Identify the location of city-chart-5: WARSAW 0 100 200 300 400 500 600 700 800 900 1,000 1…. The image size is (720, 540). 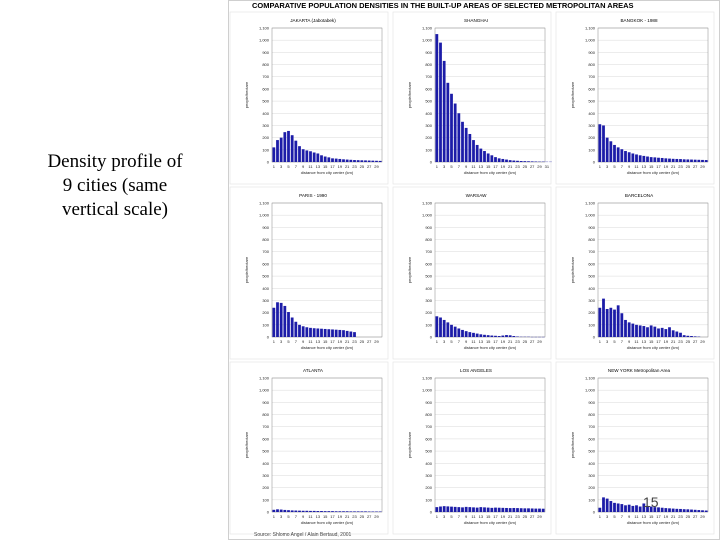
(472, 273).